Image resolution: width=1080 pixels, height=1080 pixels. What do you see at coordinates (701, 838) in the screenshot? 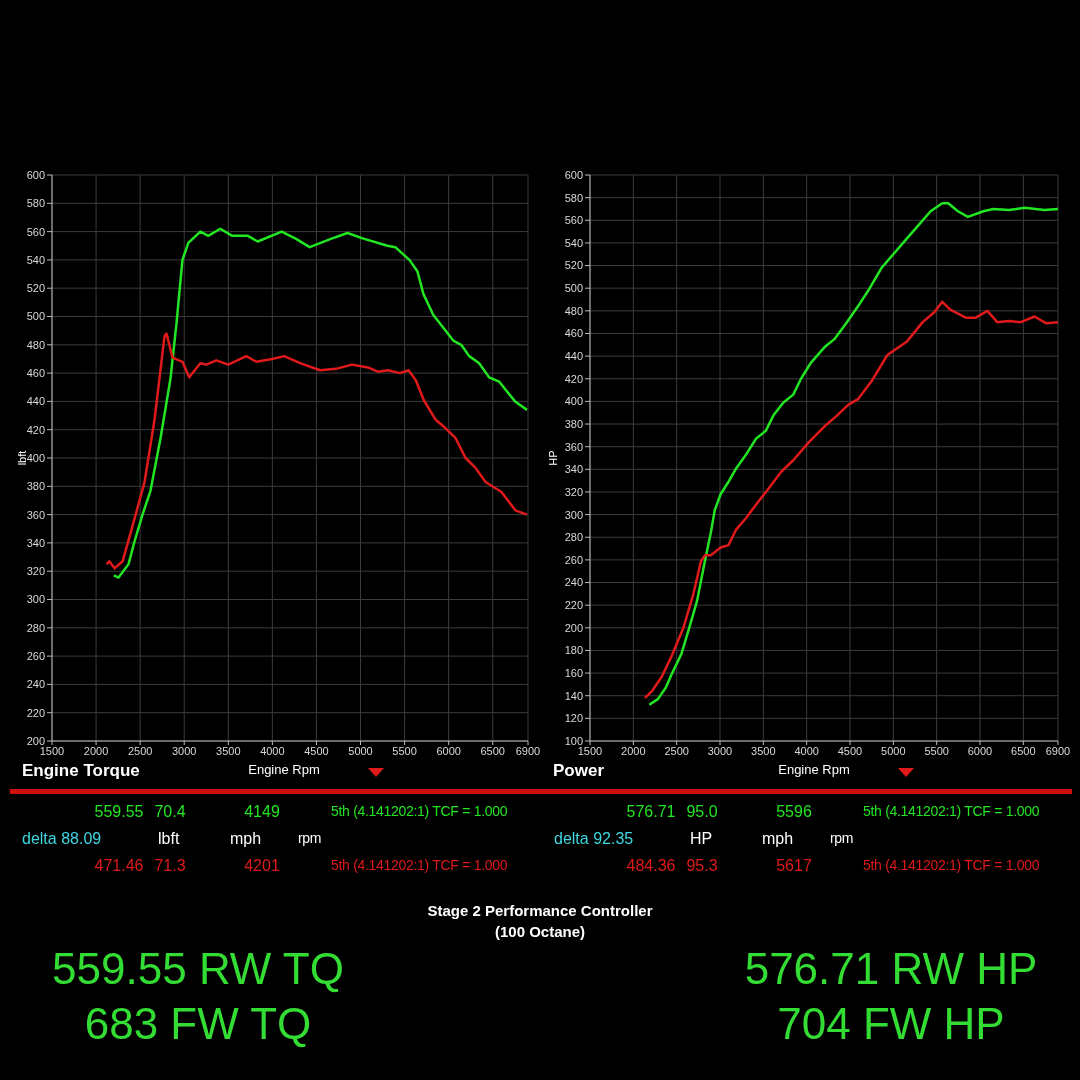
I see `text: HP` at bounding box center [701, 838].